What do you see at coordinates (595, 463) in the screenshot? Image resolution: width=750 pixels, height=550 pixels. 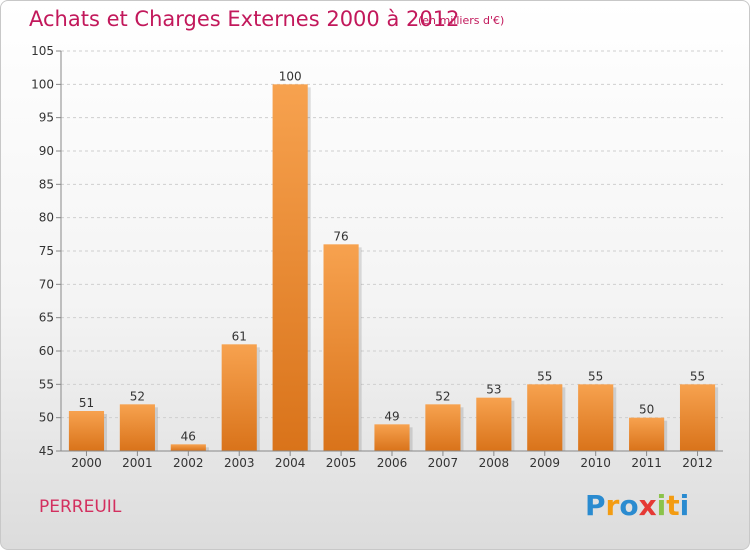 I see `x-tick-label: 2010` at bounding box center [595, 463].